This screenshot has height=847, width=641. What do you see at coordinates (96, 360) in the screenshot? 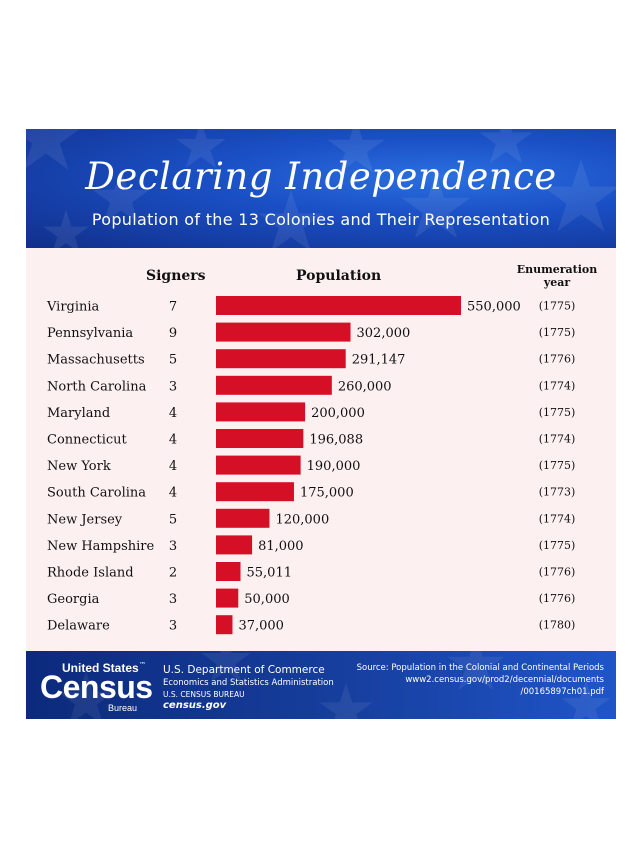
I see `colony-label: Massachusetts` at bounding box center [96, 360].